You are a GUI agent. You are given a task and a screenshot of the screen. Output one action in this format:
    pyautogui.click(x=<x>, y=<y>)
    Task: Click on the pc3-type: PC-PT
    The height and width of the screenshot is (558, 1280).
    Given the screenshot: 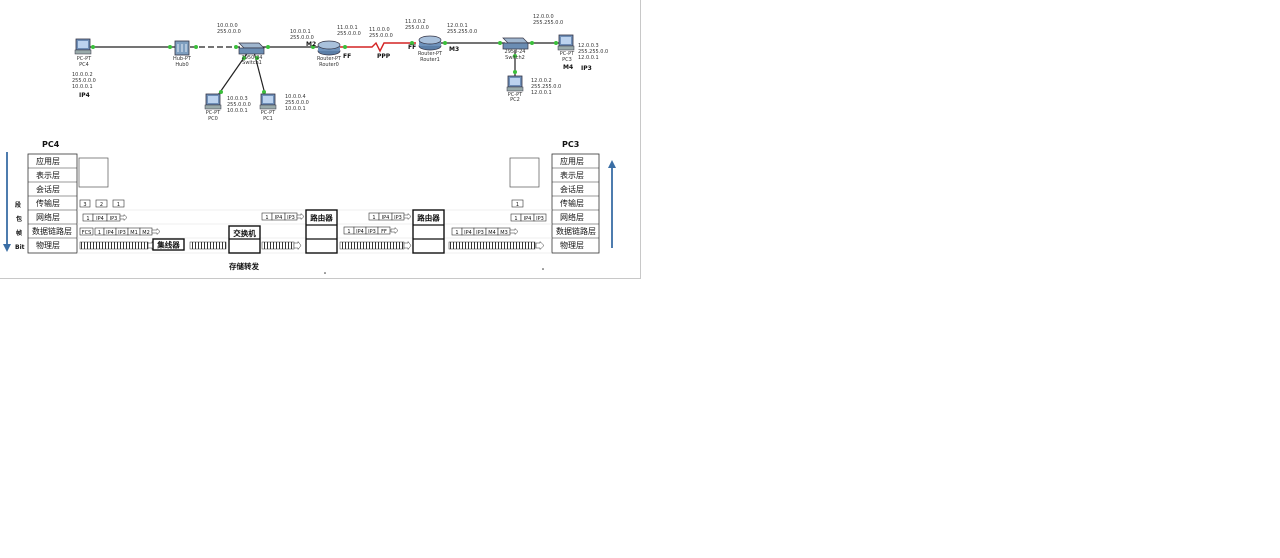 What is the action you would take?
    pyautogui.click(x=567, y=54)
    